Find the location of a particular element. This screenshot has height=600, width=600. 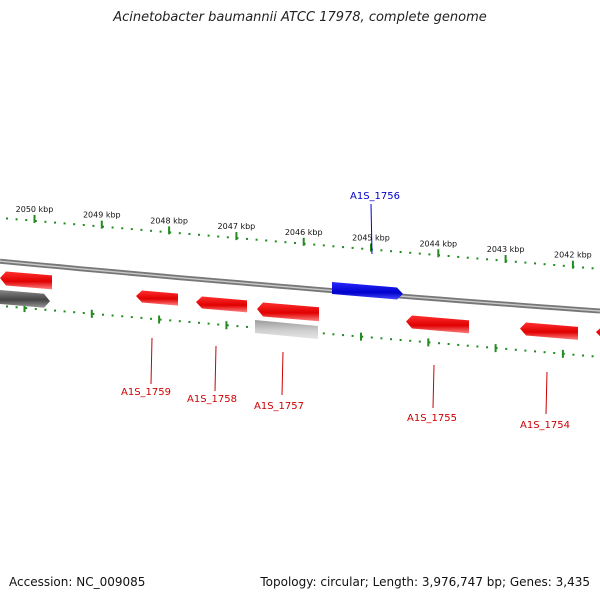

gene-right-edge is located at coordinates (598, 333).